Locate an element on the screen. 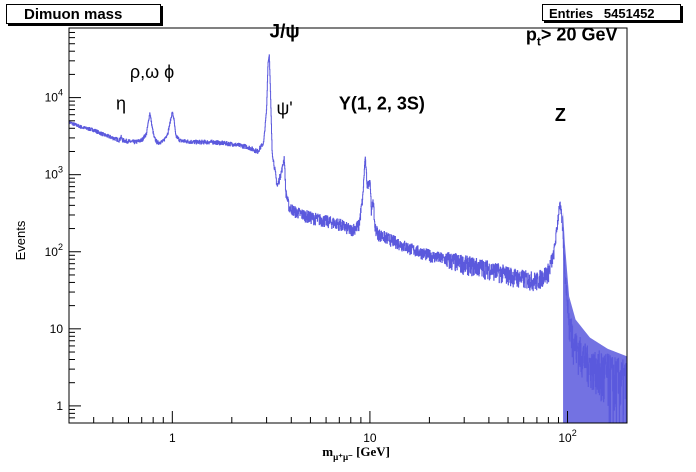 The height and width of the screenshot is (472, 696). x-axis-label: mμ⁺μ⁻ [GeV] is located at coordinates (356, 453).